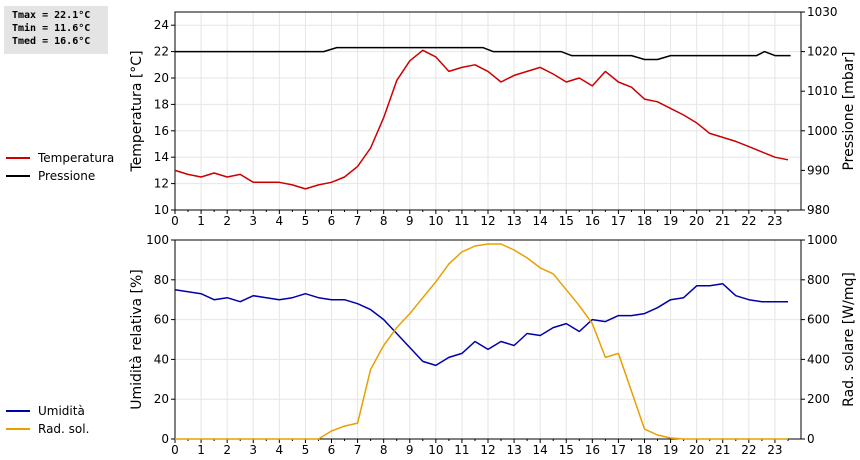 The width and height of the screenshot is (860, 460). What do you see at coordinates (161, 359) in the screenshot?
I see `y-left-tick-label: 40` at bounding box center [161, 359].